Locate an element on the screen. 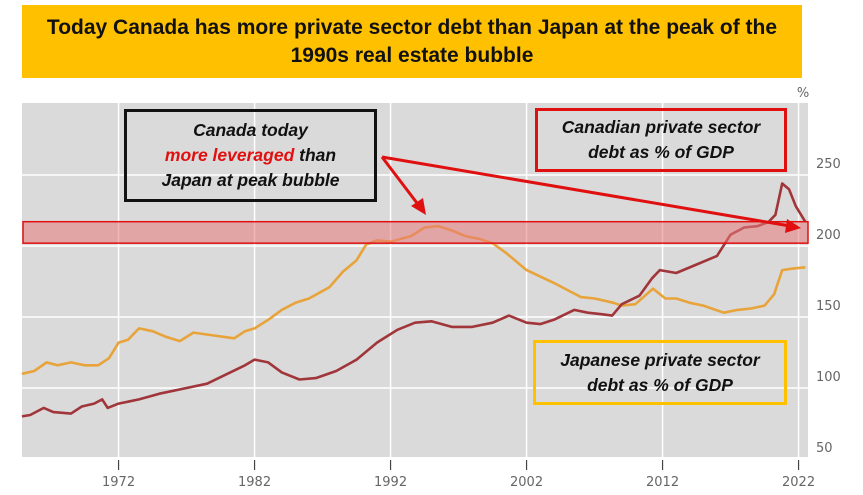 The height and width of the screenshot is (495, 863). annotation-arrows is located at coordinates (590, 194).